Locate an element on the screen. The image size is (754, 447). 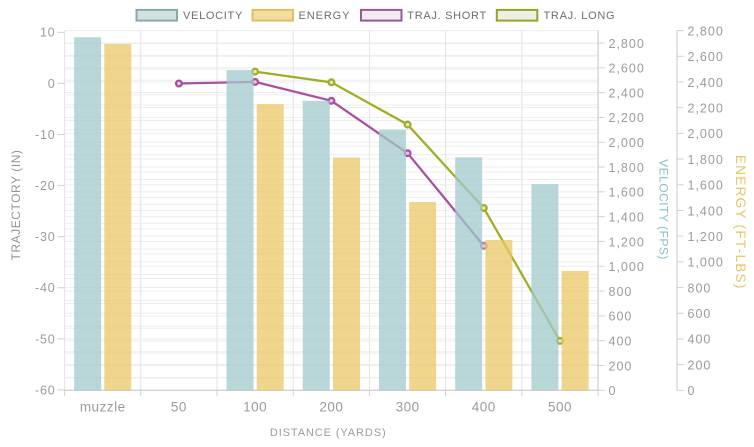
svg-text: VELOCITY (FPS) is located at coordinates (664, 209).